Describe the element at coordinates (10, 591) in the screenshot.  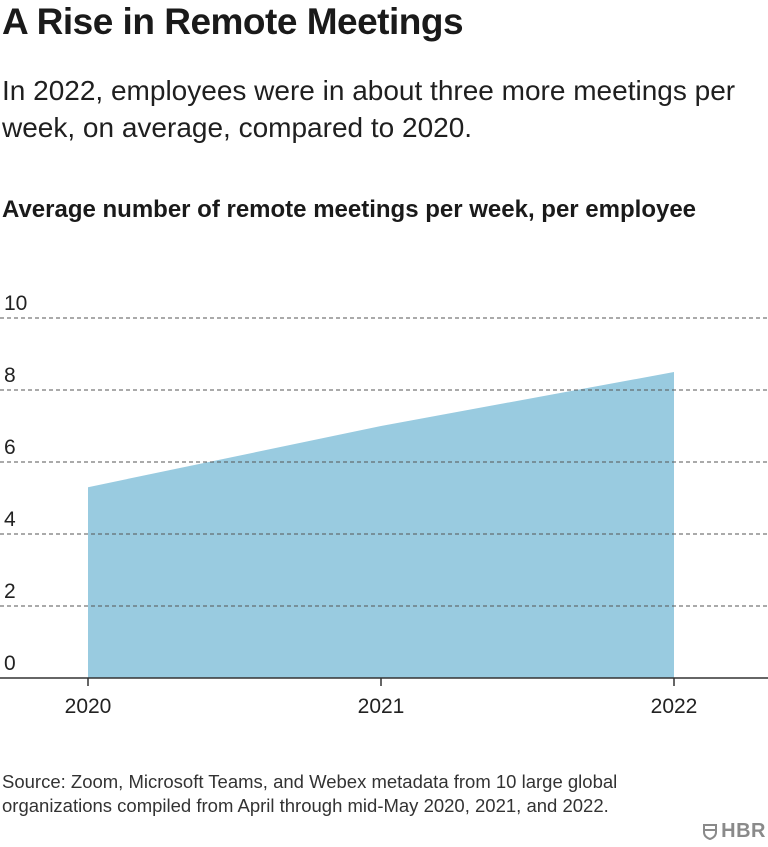
I see `y-tick-label-2: 2` at that location.